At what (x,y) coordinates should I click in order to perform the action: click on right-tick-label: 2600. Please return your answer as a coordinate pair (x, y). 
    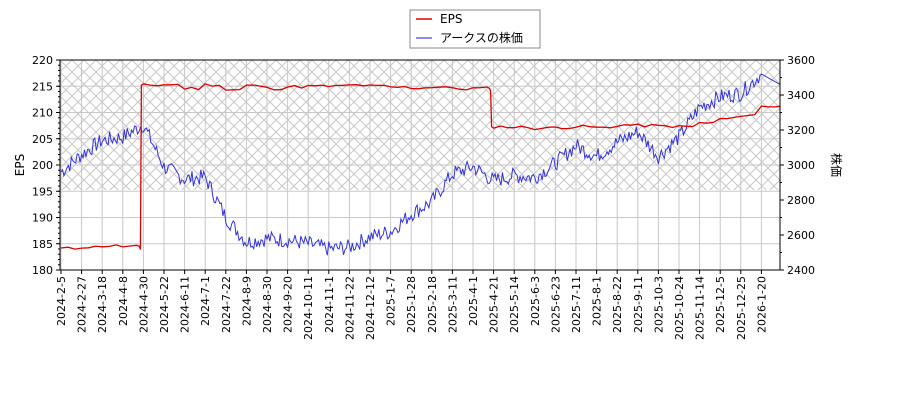
    Looking at the image, I should click on (801, 235).